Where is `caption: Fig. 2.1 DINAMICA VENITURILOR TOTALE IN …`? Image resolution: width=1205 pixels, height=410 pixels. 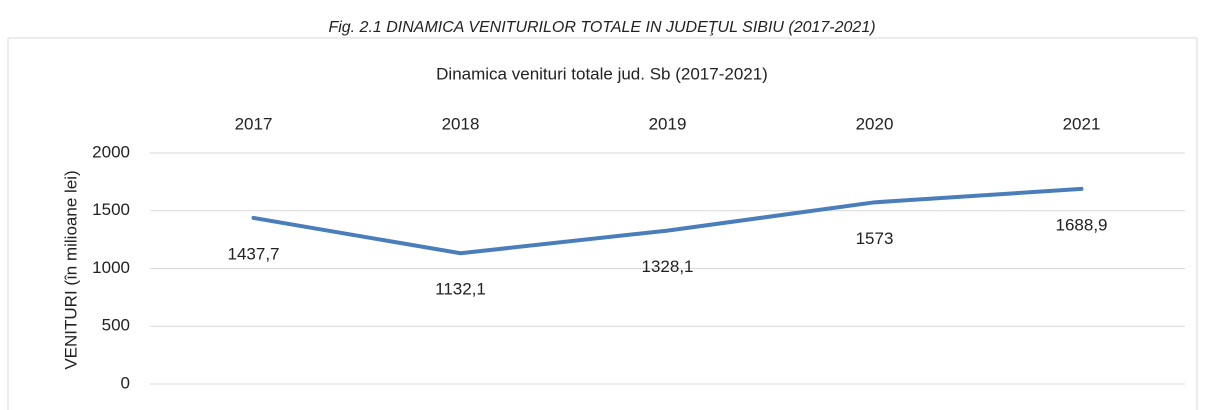 caption: Fig. 2.1 DINAMICA VENITURILOR TOTALE IN … is located at coordinates (601, 27).